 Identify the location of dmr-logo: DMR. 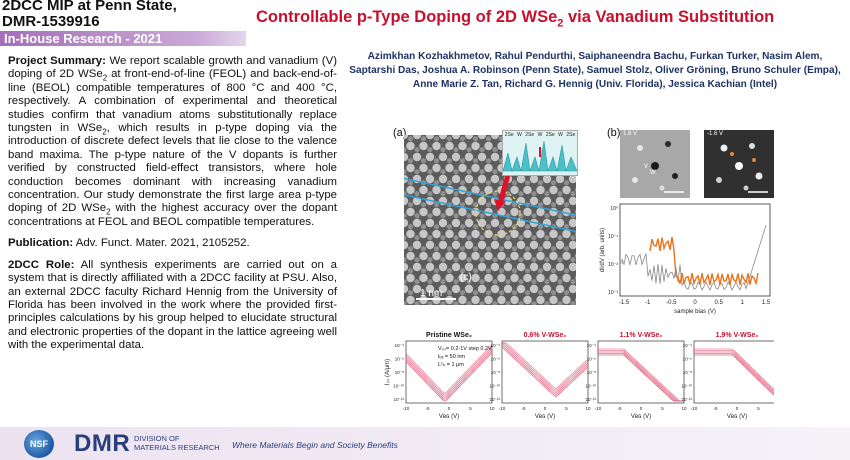
(102, 443).